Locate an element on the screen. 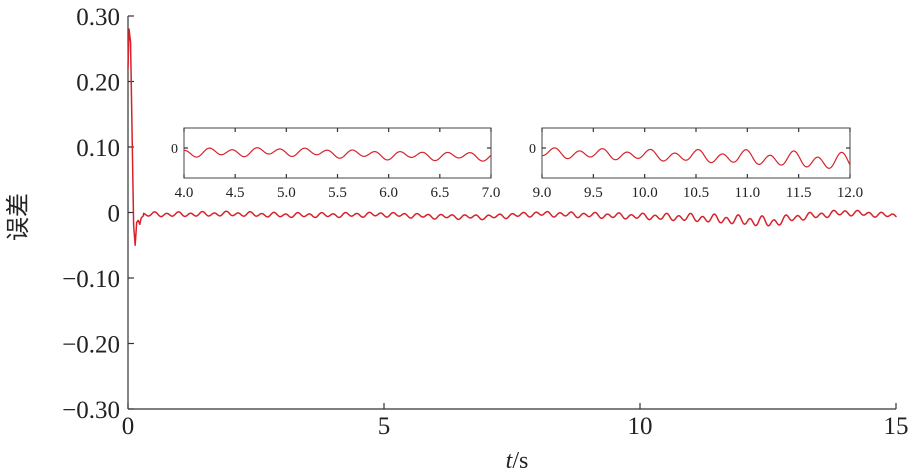 This screenshot has height=473, width=922. x-tick-label: 10 is located at coordinates (640, 426).